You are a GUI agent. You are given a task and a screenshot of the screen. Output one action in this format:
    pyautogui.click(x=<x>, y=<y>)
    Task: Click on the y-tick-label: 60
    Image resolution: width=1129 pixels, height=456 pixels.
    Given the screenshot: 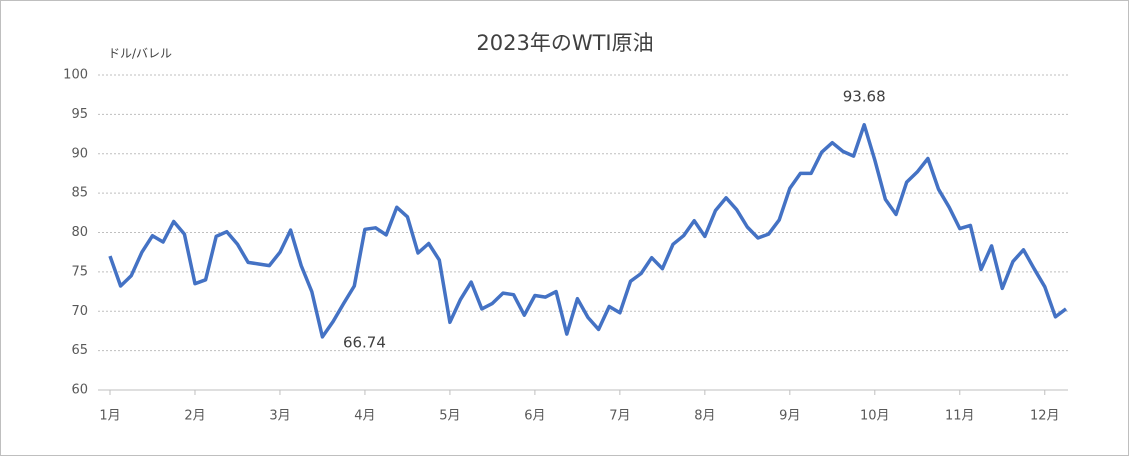 What is the action you would take?
    pyautogui.click(x=79, y=390)
    